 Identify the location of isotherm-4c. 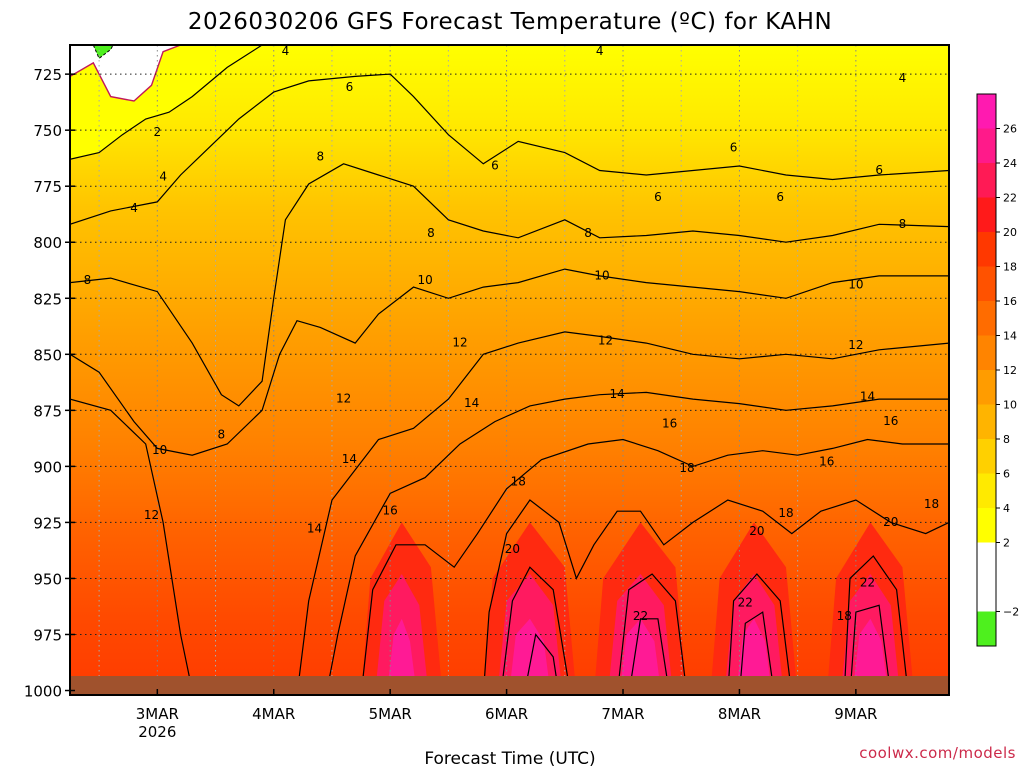
(166, 102).